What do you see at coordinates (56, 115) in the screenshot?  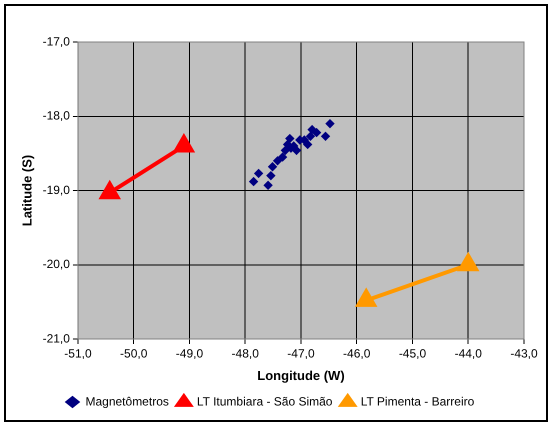 I see `y-tick-label: -18,0` at bounding box center [56, 115].